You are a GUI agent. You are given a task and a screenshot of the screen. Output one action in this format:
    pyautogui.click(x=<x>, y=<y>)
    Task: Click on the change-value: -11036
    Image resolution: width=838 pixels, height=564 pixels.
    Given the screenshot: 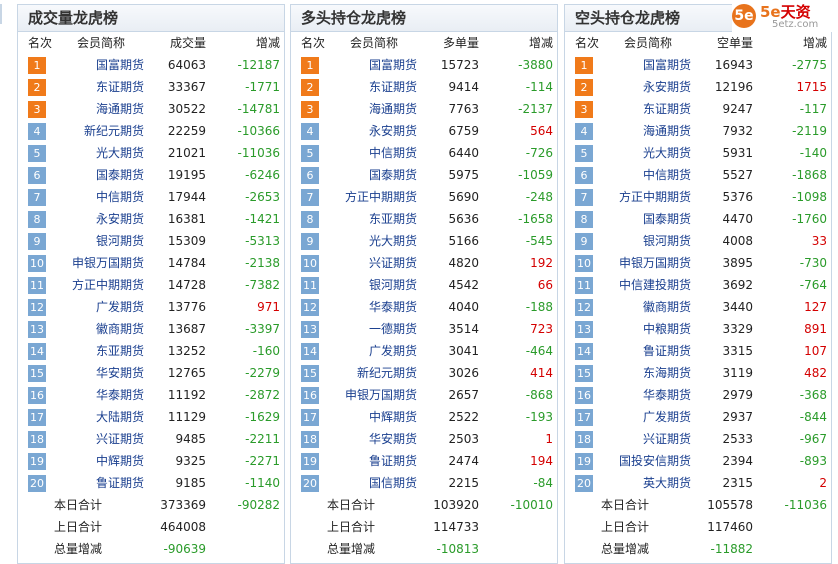 What is the action you would take?
    pyautogui.click(x=258, y=153)
    